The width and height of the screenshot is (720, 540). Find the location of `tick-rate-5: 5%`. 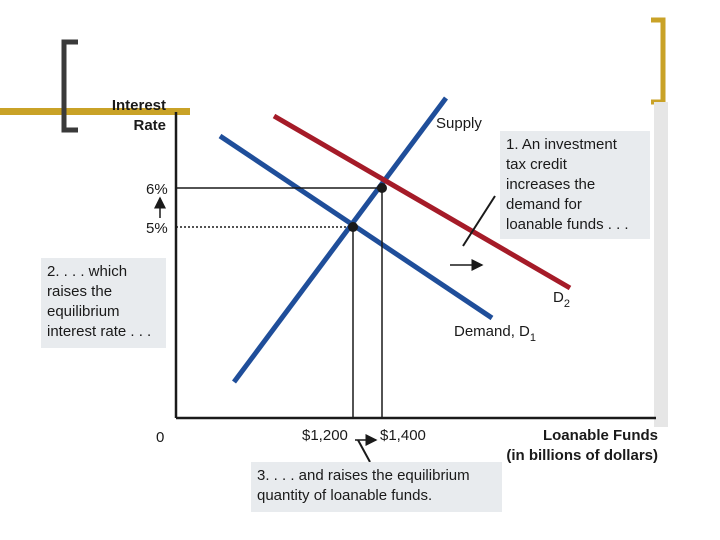

tick-rate-5: 5% is located at coordinates (157, 228).